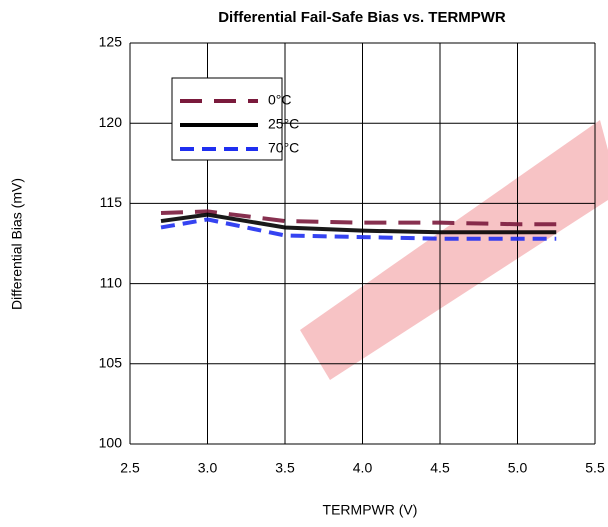 The image size is (608, 527). What do you see at coordinates (280, 100) in the screenshot?
I see `legend-label: 0°C` at bounding box center [280, 100].